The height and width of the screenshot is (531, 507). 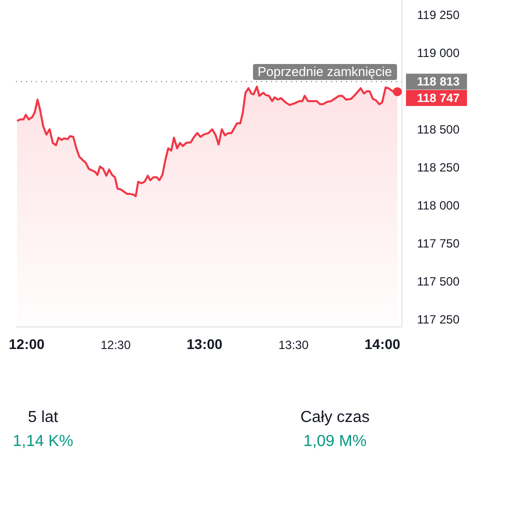 What do you see at coordinates (382, 344) in the screenshot?
I see `x-tick-label: 14:00` at bounding box center [382, 344].